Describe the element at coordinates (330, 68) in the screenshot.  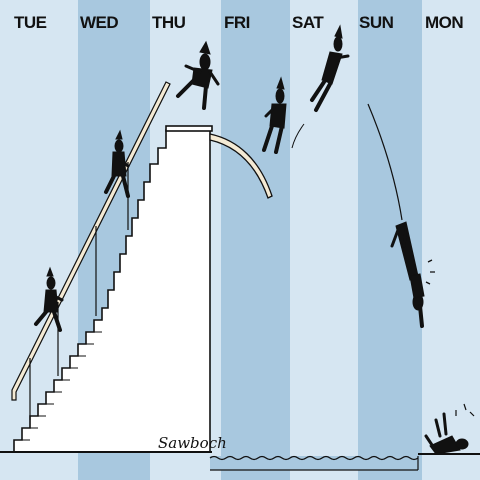
I see `figure-sat-midair` at that location.